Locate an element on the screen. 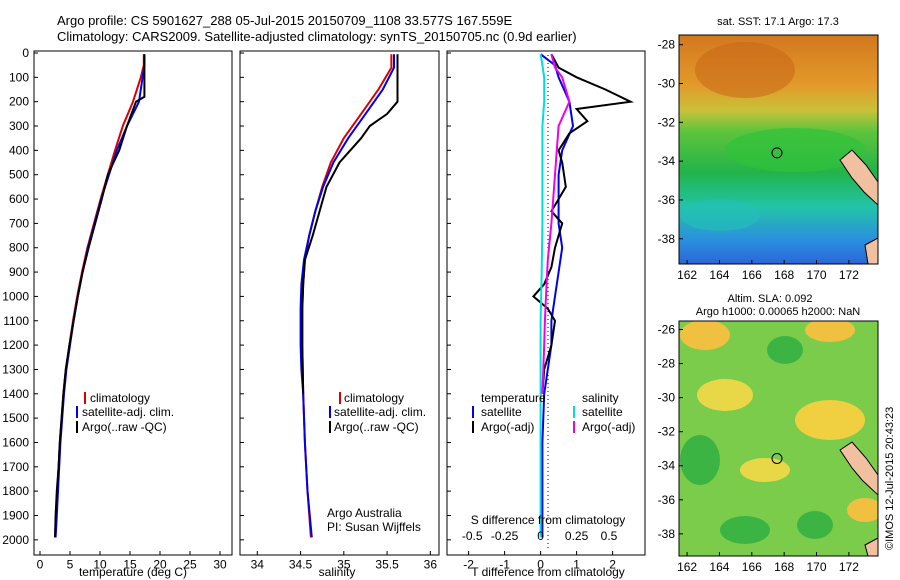  salinity-axis-label: salinity is located at coordinates (337, 572).